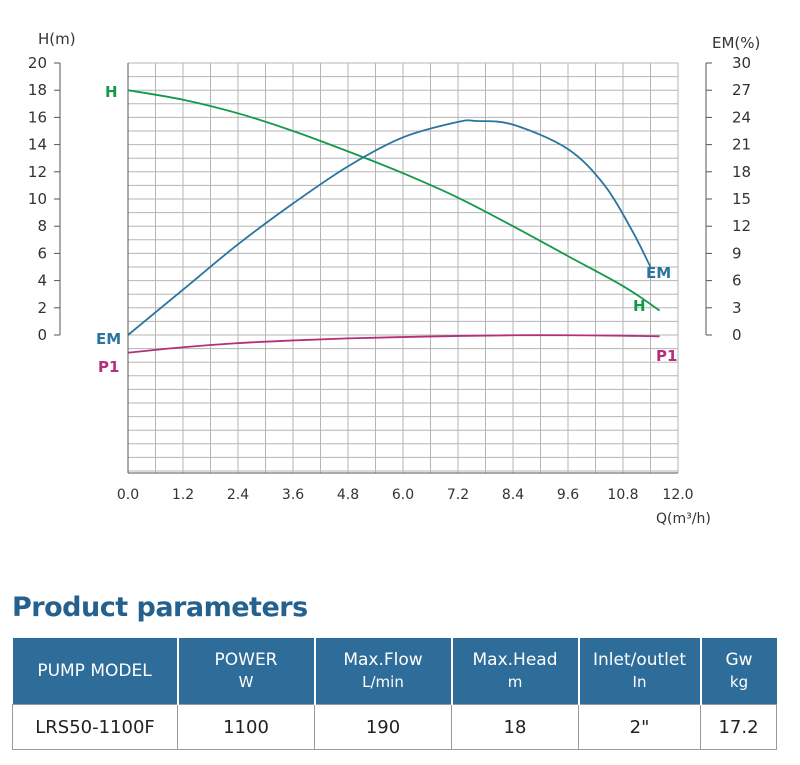 The height and width of the screenshot is (765, 800). I want to click on y-left-tick-label: 16, so click(37, 117).